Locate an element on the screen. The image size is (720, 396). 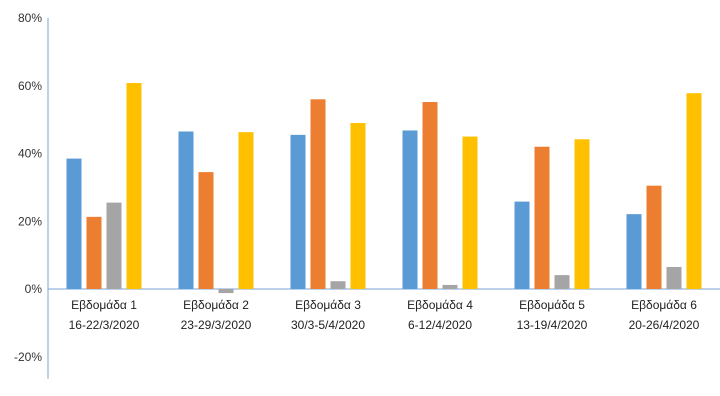
category-label-dates: 13-19/4/2020 is located at coordinates (552, 325).